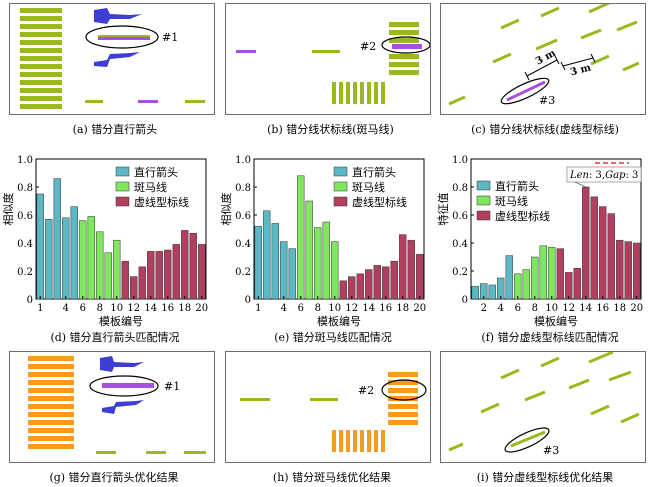 This screenshot has height=487, width=650. Describe the element at coordinates (580, 184) in the screenshot. I see `annotation-leader` at that location.